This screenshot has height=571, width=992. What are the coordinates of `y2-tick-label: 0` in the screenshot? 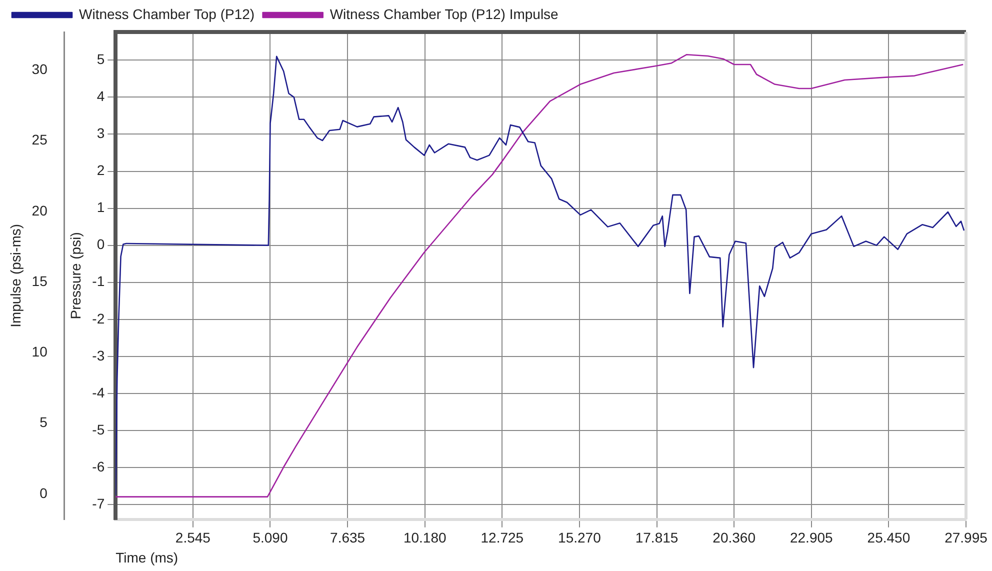 It's located at (44, 492).